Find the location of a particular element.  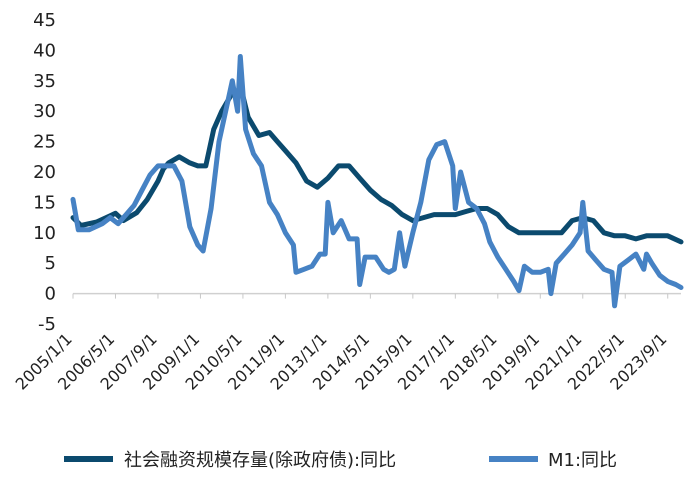

y-tick-label: 20 is located at coordinates (44, 172).